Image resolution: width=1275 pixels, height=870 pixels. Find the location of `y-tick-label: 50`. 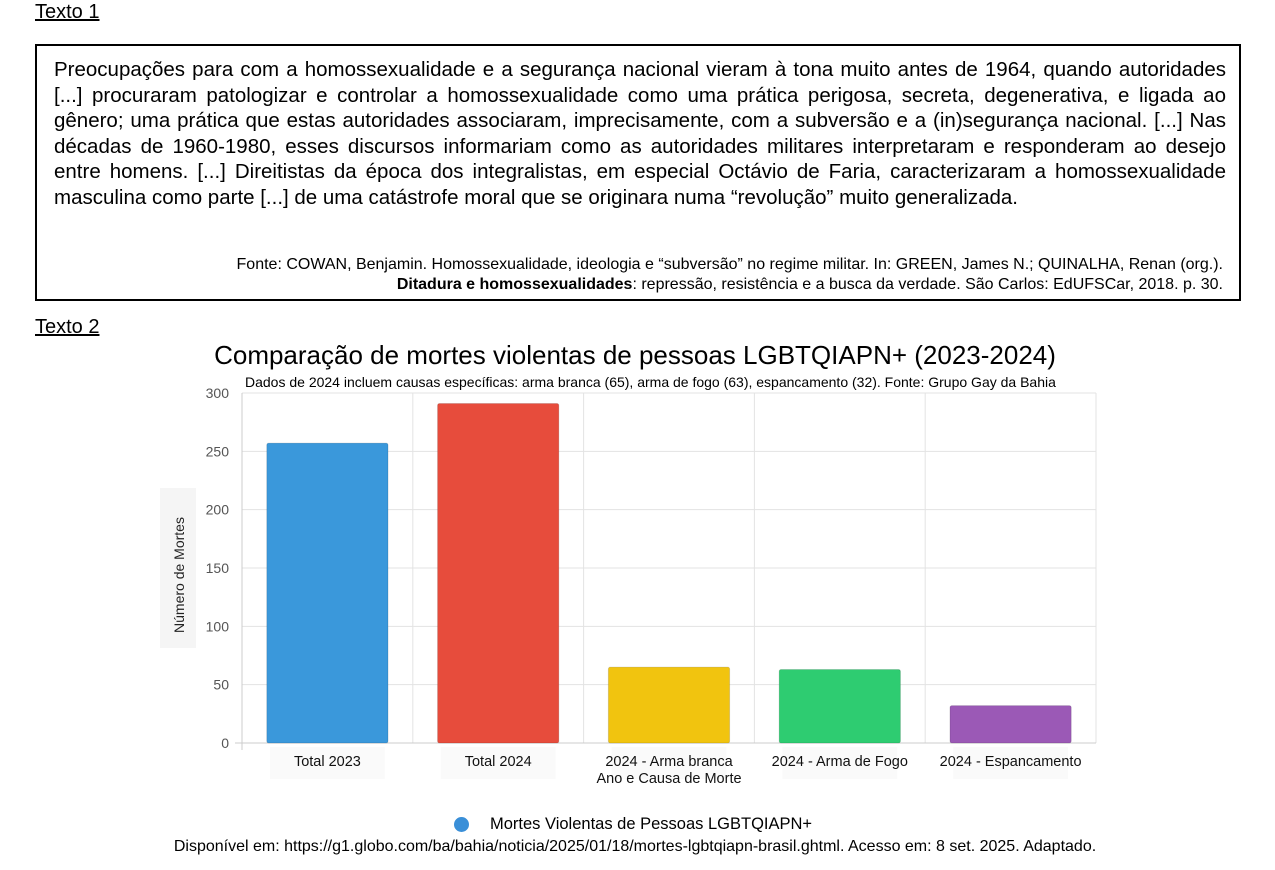

y-tick-label: 50 is located at coordinates (221, 685).